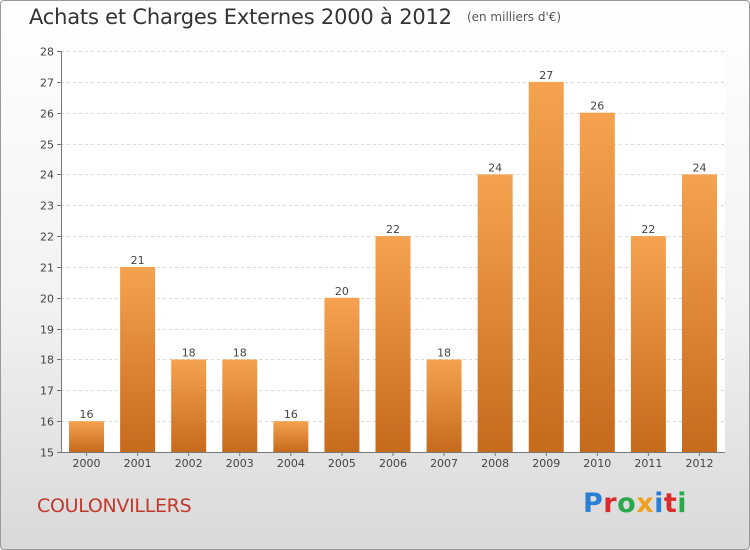  Describe the element at coordinates (593, 503) in the screenshot. I see `logo-letter: P` at that location.